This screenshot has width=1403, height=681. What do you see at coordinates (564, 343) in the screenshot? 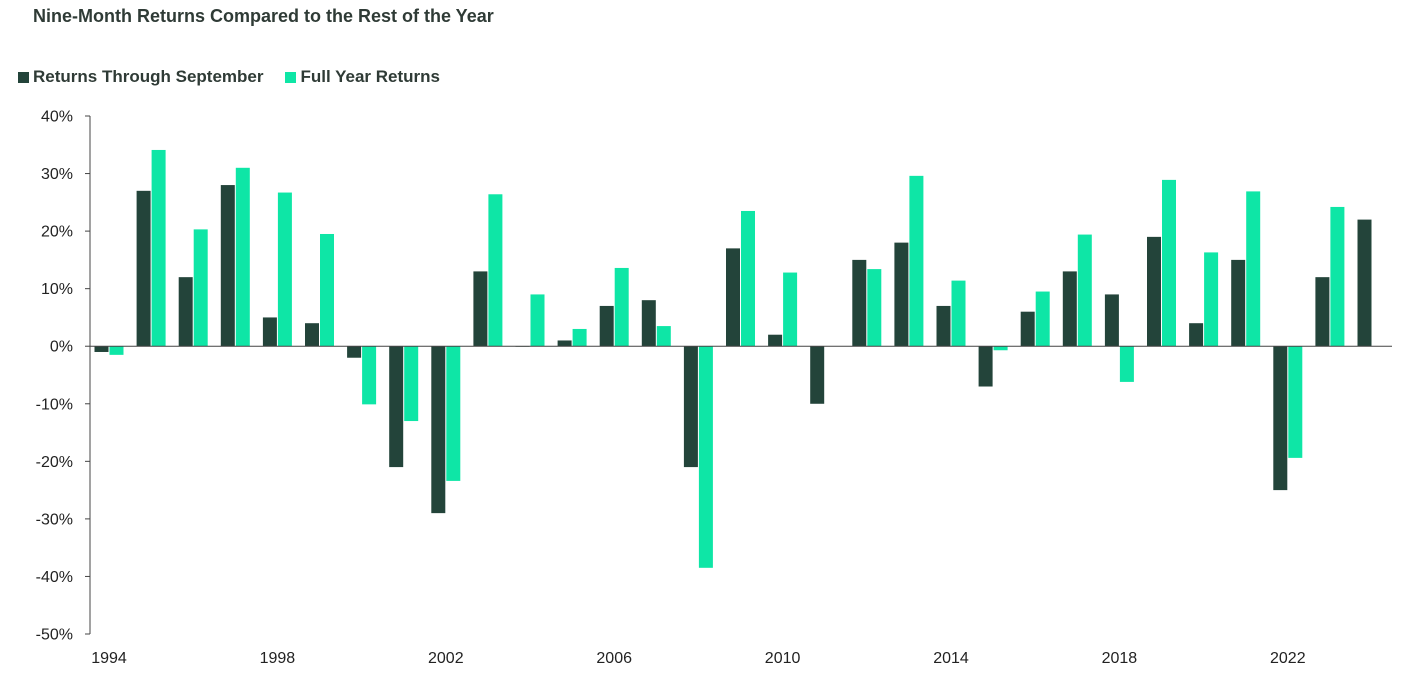
I see `bar-returns-through-september-2005` at bounding box center [564, 343].